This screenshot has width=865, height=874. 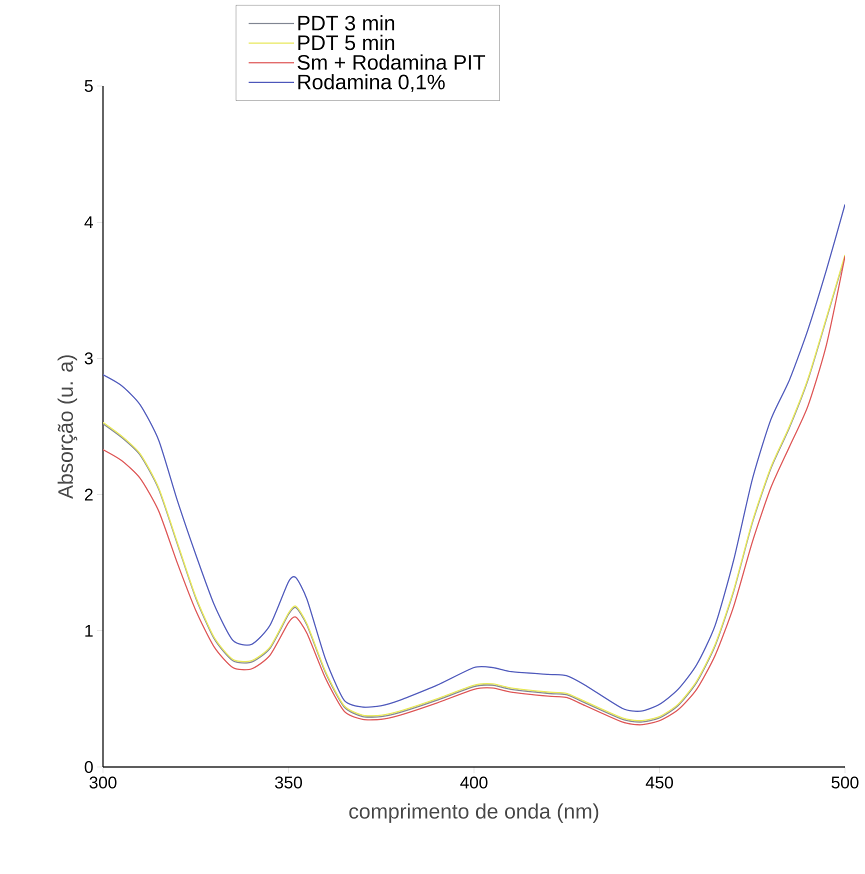 I want to click on y-tick-label: 1, so click(x=89, y=630).